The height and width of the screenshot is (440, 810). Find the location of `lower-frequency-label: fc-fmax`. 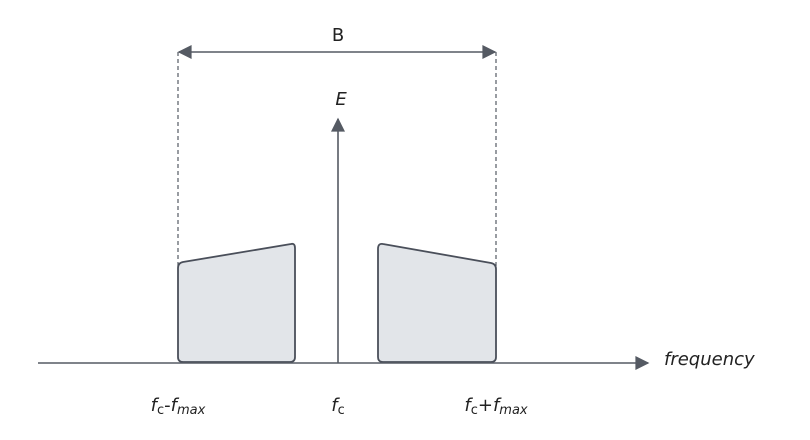

lower-frequency-label: fc-fmax is located at coordinates (178, 406).